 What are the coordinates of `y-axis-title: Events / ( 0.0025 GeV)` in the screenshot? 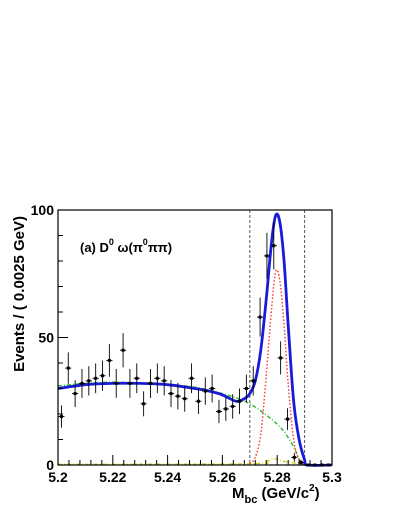 It's located at (19, 294).